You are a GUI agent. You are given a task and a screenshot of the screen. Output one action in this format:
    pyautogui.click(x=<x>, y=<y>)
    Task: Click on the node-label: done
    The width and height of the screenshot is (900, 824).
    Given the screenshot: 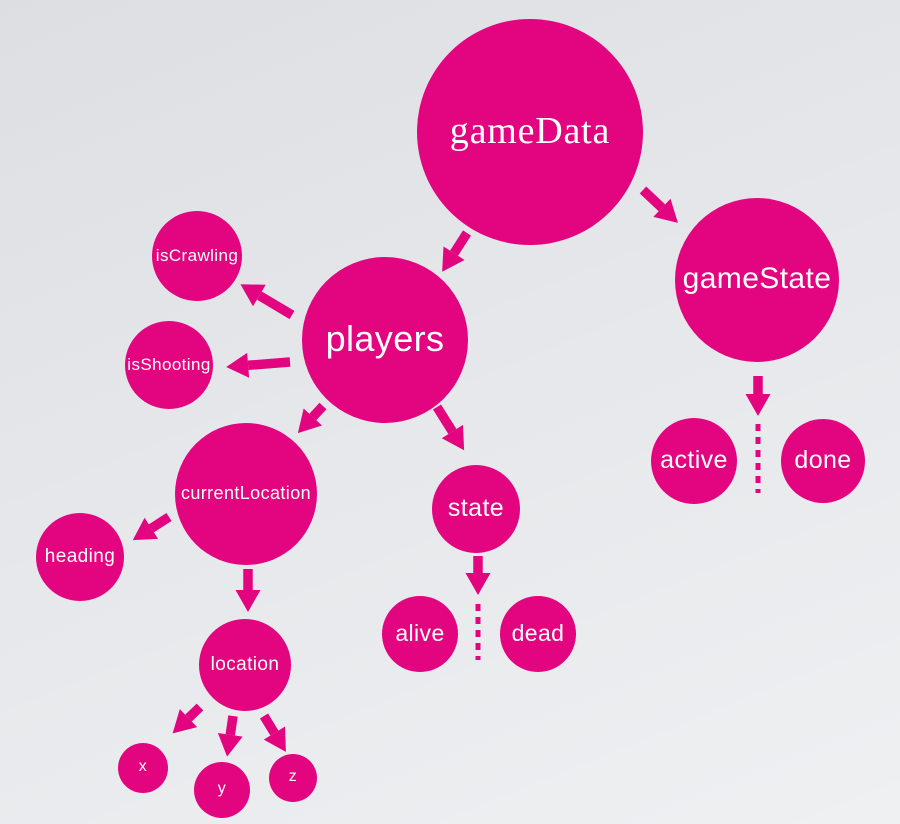 What is the action you would take?
    pyautogui.click(x=823, y=459)
    